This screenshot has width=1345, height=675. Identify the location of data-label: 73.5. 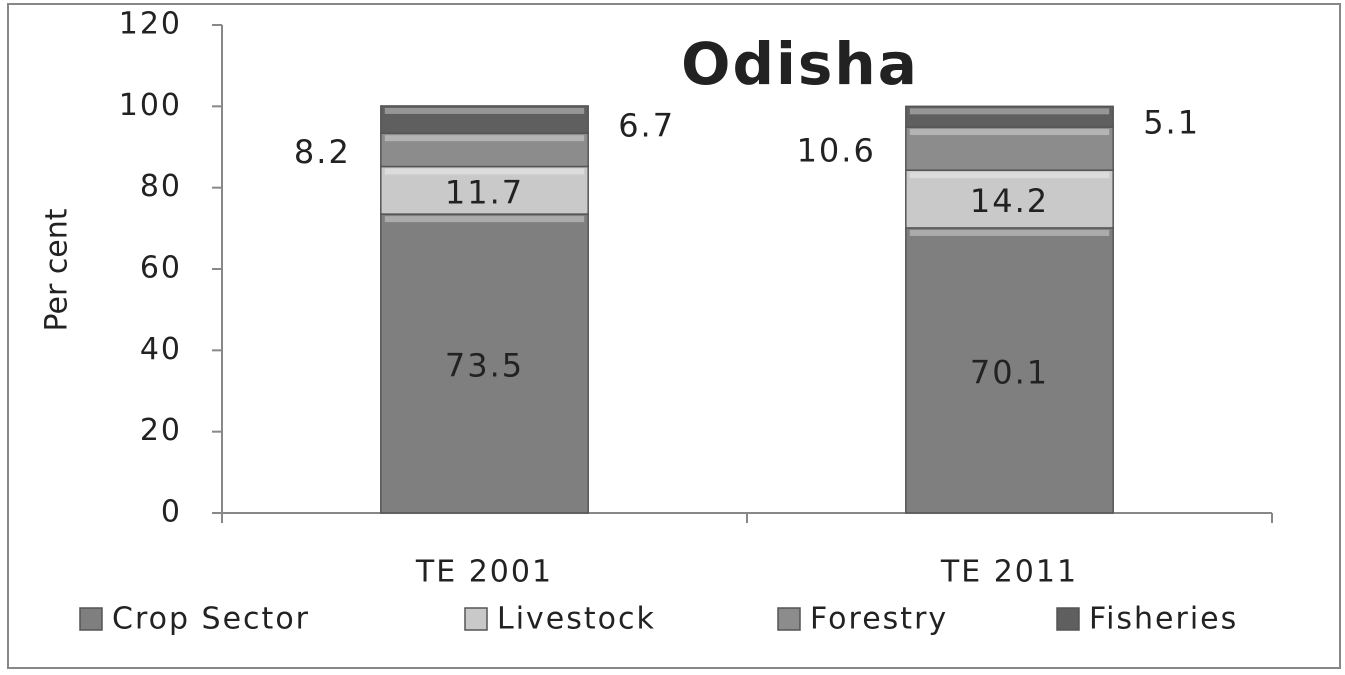
(484, 366).